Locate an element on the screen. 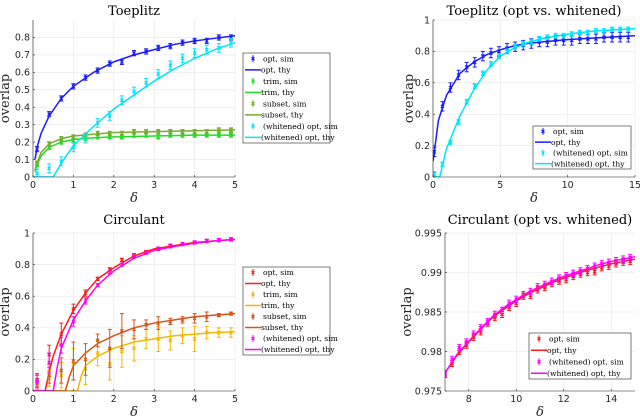 Image resolution: width=640 pixels, height=417 pixels. legend-label: (whitened) opt, sim is located at coordinates (300, 126).